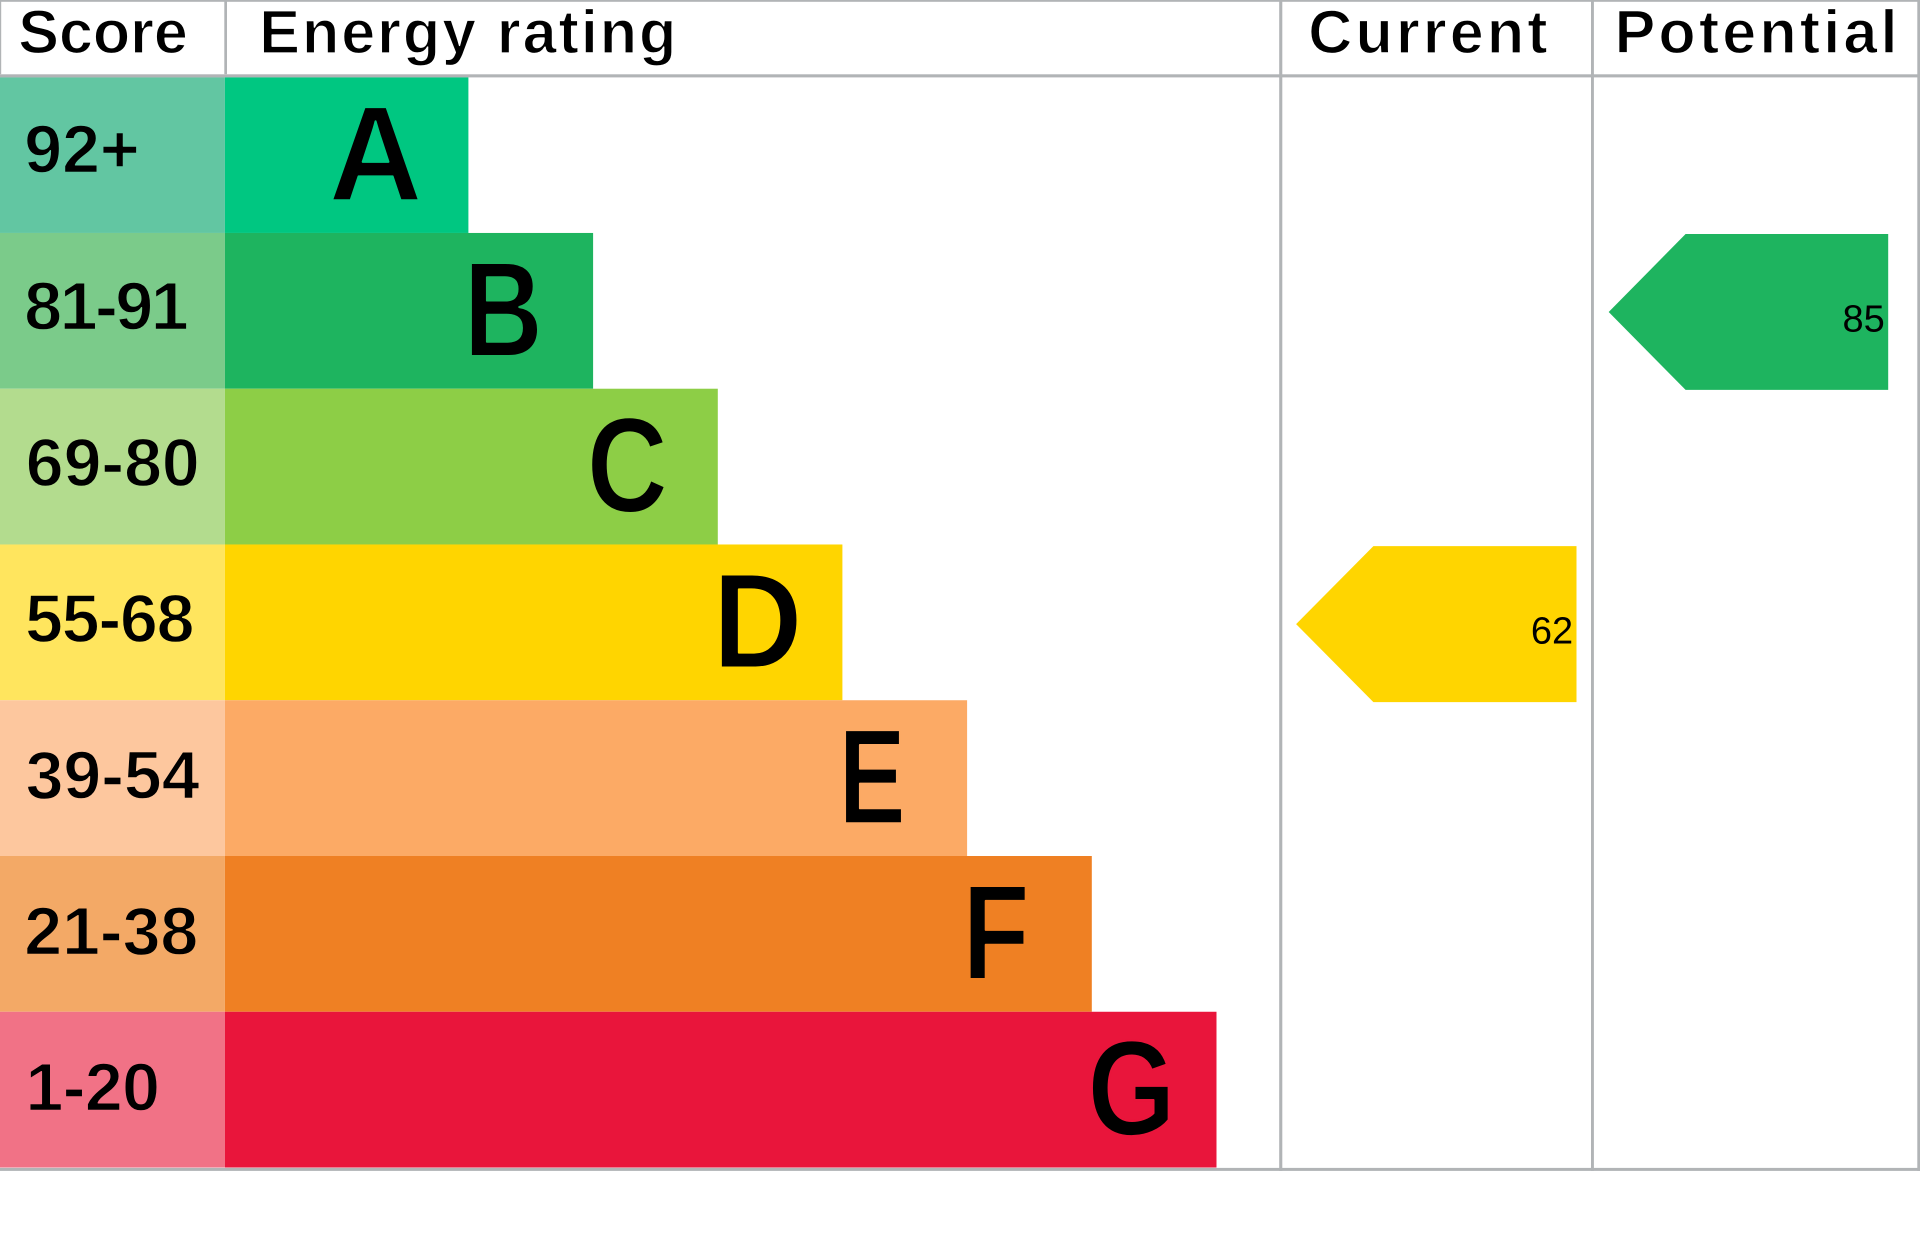  Describe the element at coordinates (111, 932) in the screenshot. I see `svg-text: 21-38` at that location.